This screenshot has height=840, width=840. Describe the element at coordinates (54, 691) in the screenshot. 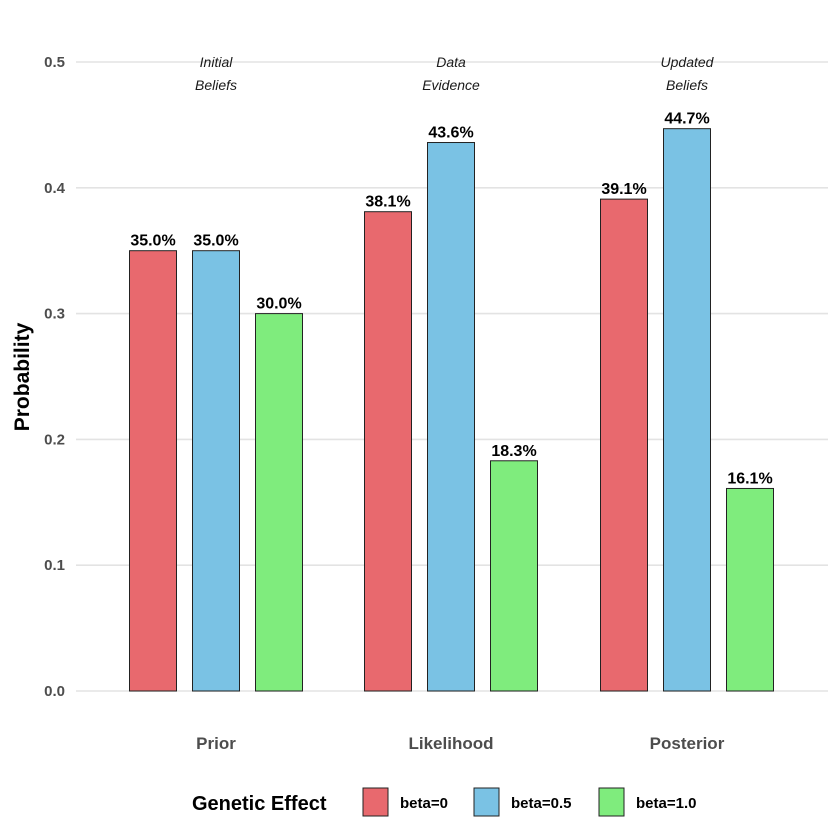

I see `y-tick-label: 0.0` at that location.